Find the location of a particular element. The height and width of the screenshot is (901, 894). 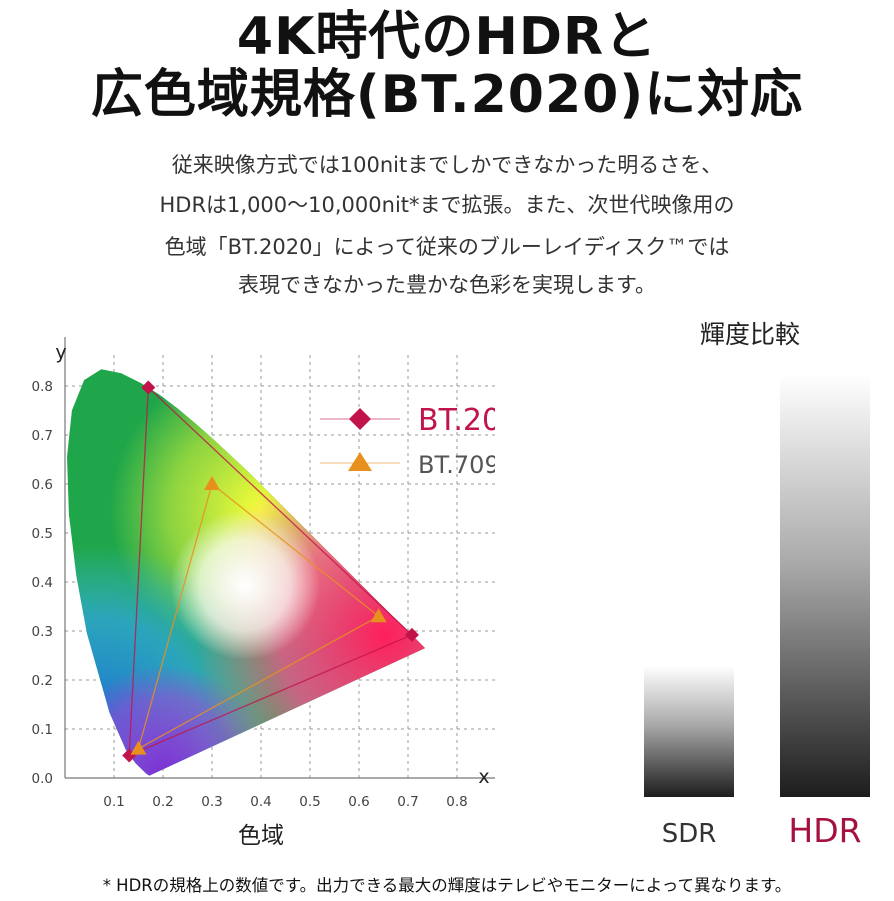

x-tick-label: 0.3 is located at coordinates (211, 802).